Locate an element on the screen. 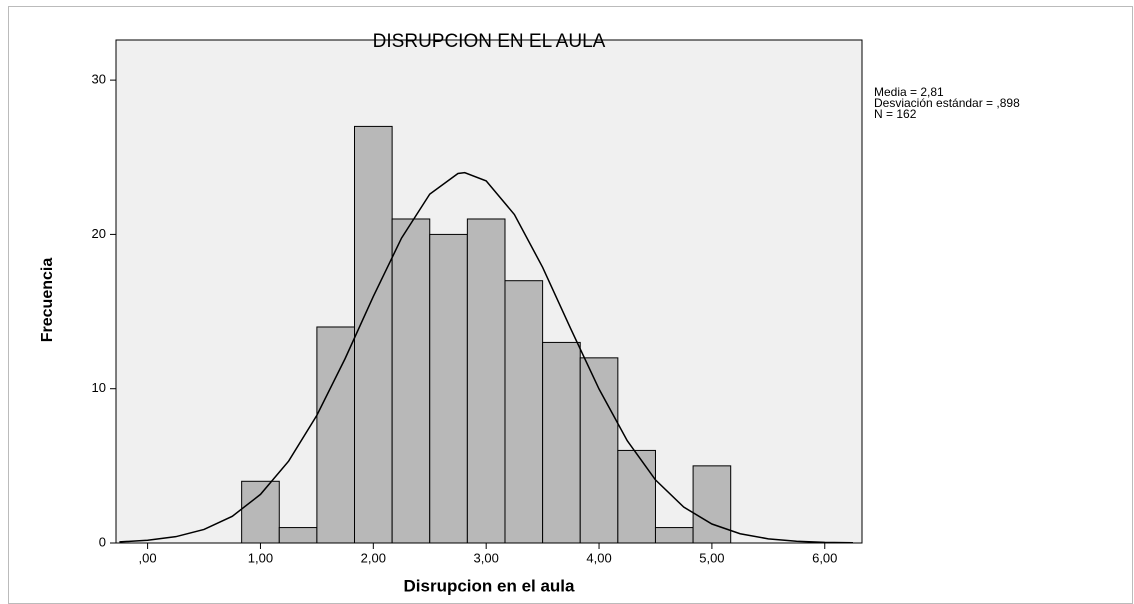 Image resolution: width=1134 pixels, height=604 pixels. annotation: Media = 2,81 is located at coordinates (909, 92).